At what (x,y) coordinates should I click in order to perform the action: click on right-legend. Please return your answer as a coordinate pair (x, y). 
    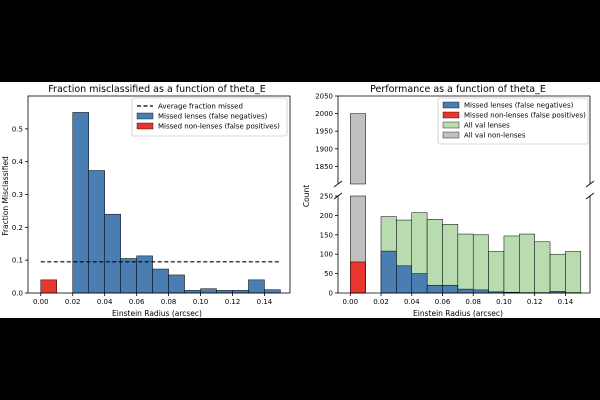
    Looking at the image, I should click on (513, 121).